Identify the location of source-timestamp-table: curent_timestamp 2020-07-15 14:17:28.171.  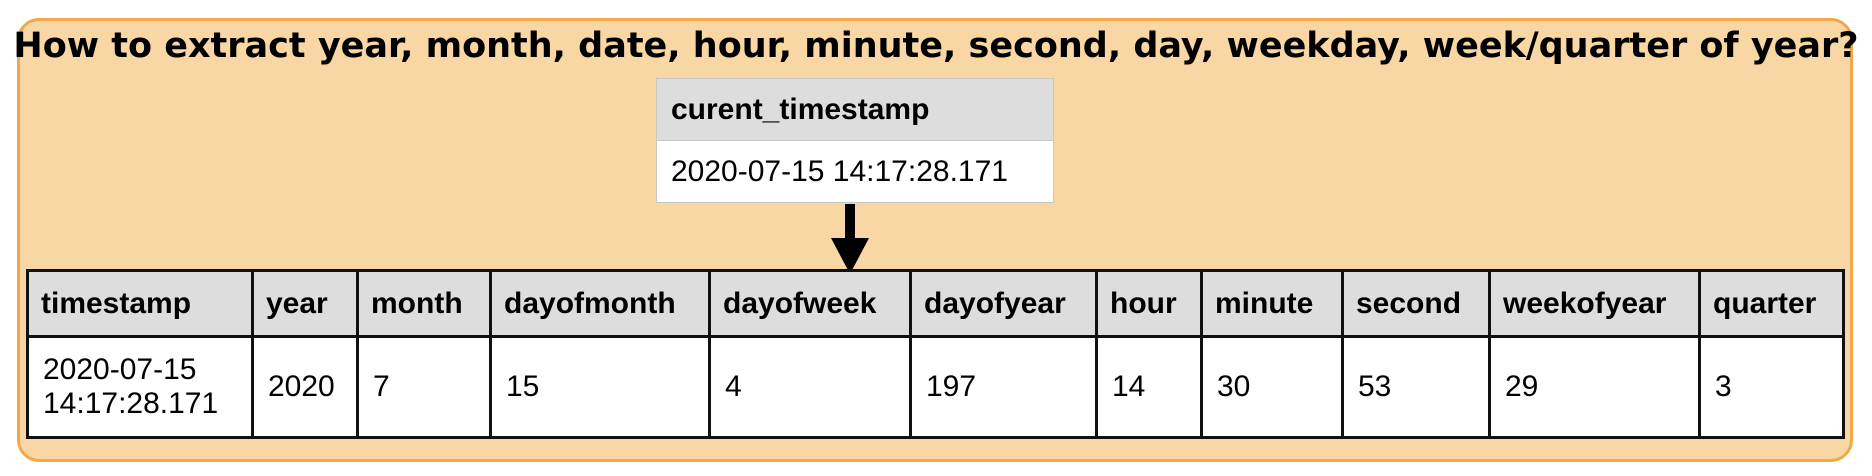
(855, 140).